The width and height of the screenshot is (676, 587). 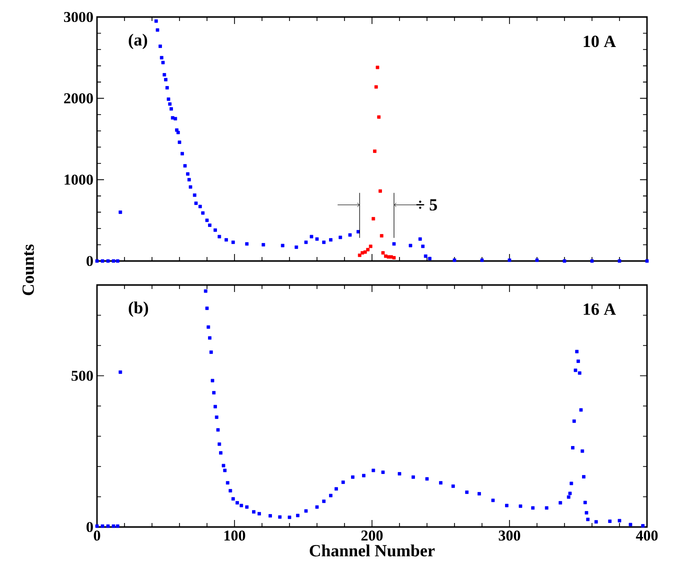 I want to click on x-axis-title: Channel Number, so click(x=372, y=550).